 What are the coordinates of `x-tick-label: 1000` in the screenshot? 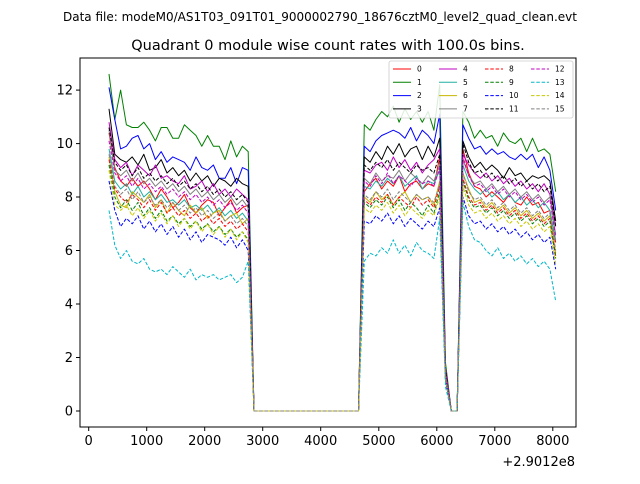 It's located at (146, 441).